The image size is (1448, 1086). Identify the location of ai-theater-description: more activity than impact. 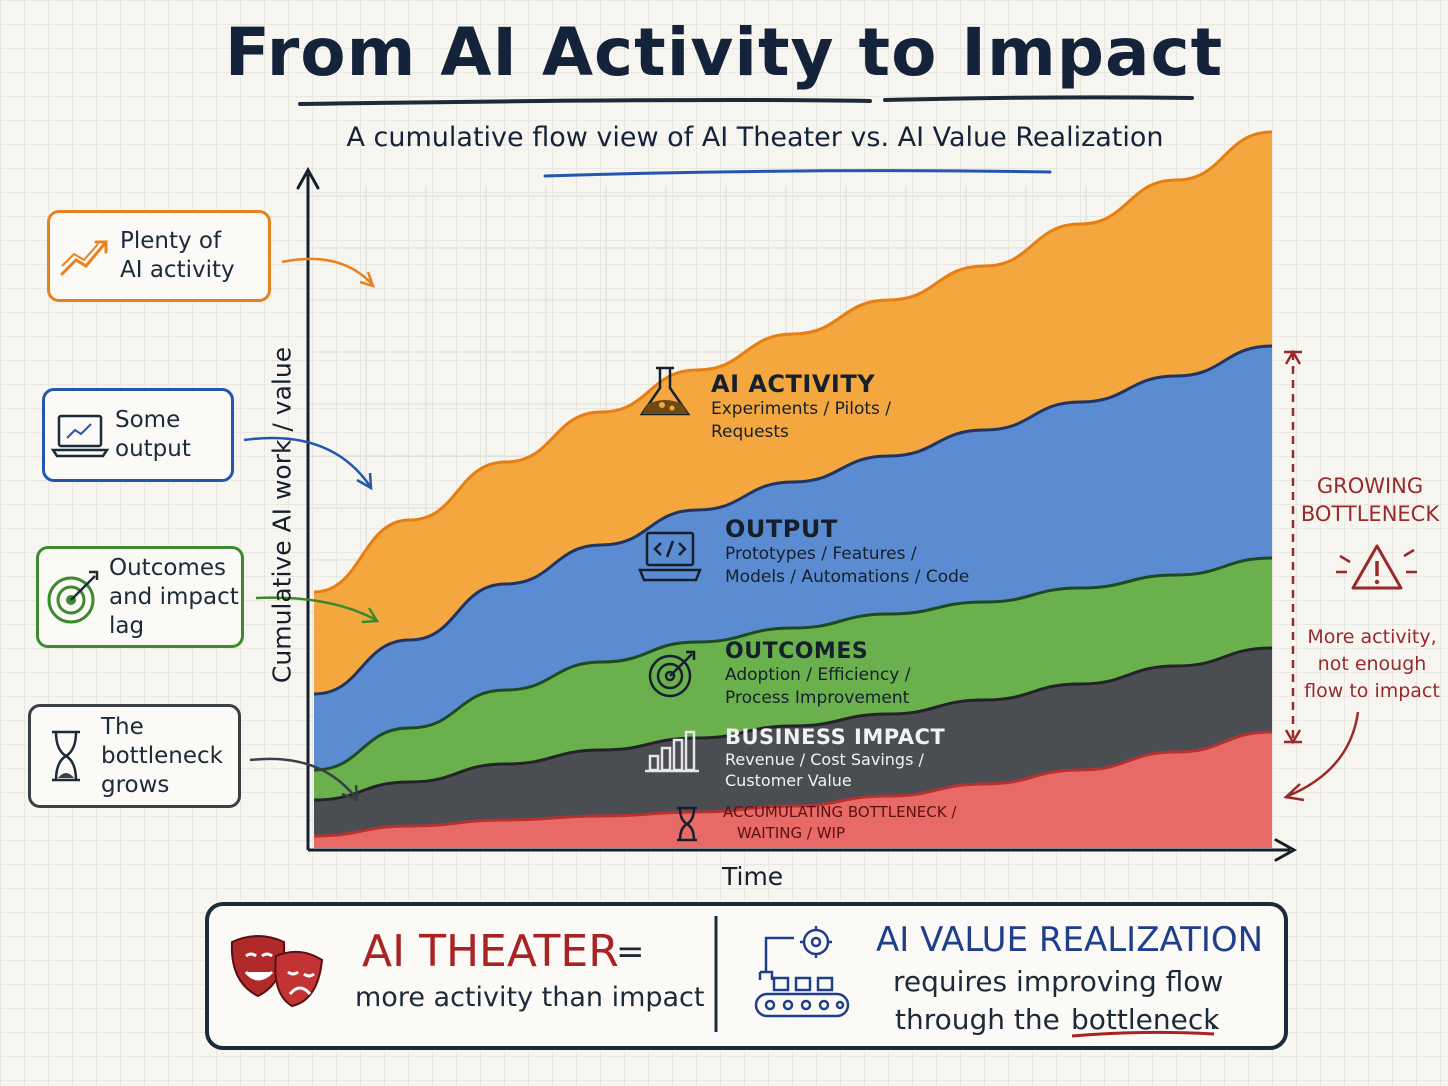
(530, 997).